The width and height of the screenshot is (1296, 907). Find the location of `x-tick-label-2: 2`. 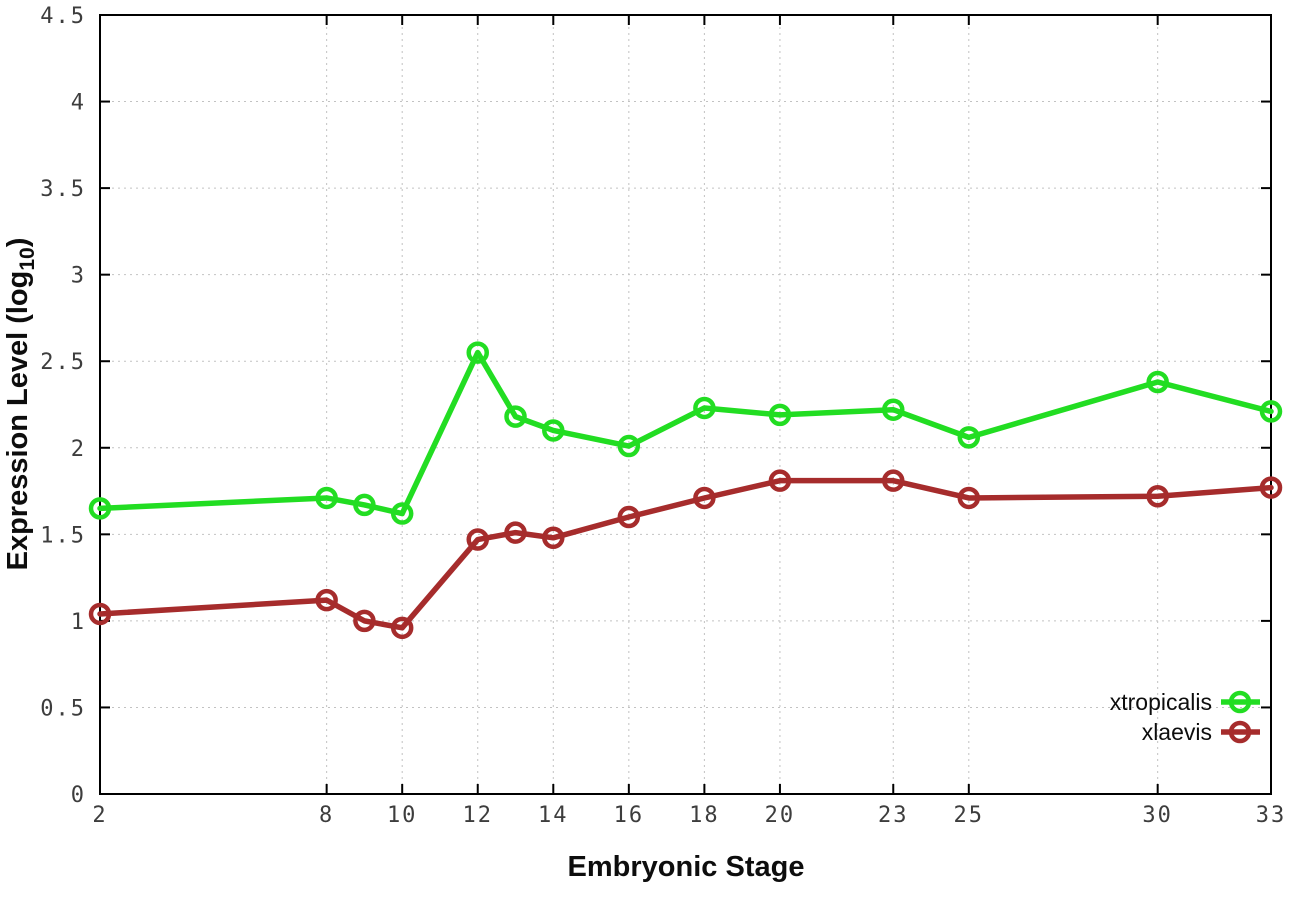

x-tick-label-2: 2 is located at coordinates (99, 815).